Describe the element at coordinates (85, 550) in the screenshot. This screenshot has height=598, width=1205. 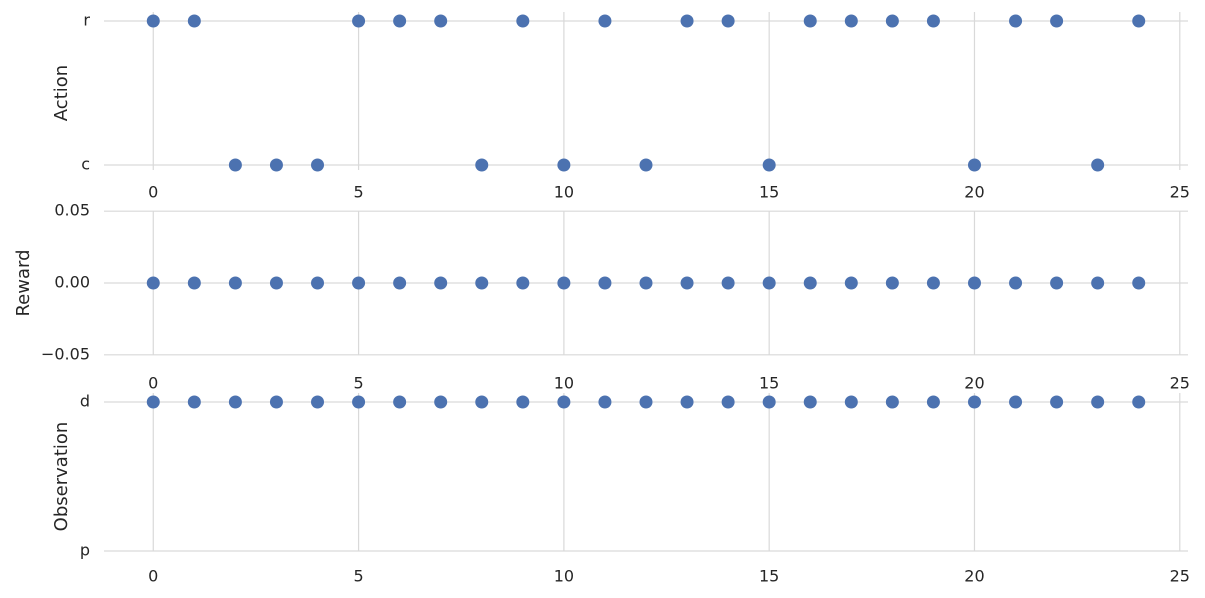
I see `y-tick-label: p` at that location.